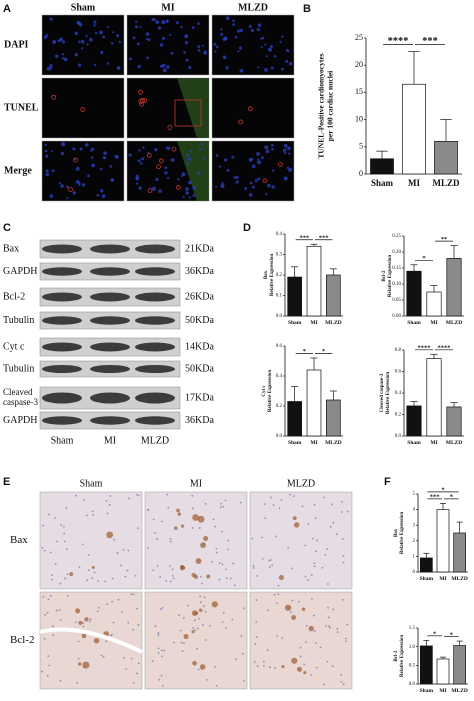 The image size is (474, 701). I want to click on column-header: Sham, so click(91, 483).